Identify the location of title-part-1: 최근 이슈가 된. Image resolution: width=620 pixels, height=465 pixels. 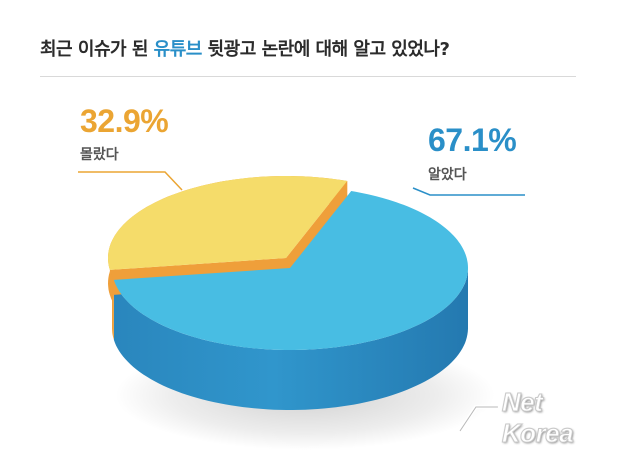
(97, 49).